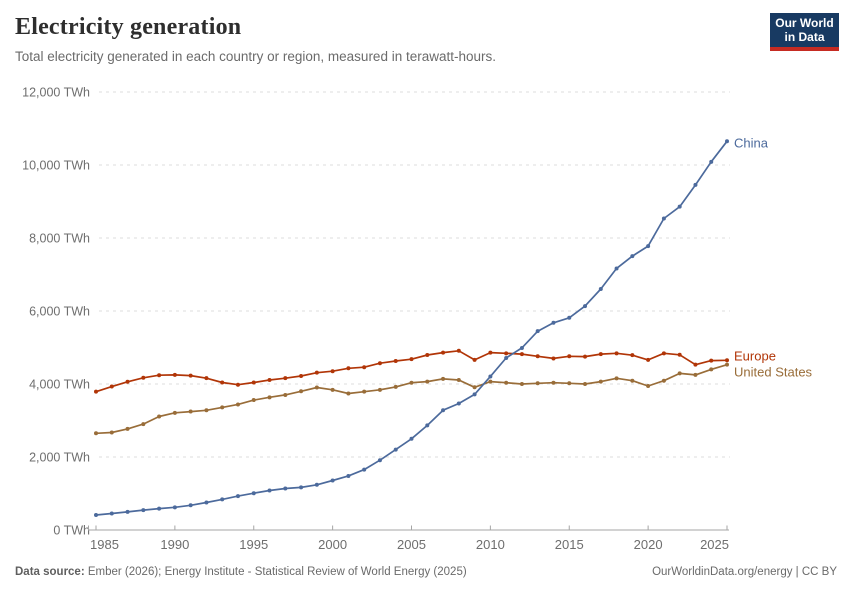 Image resolution: width=850 pixels, height=600 pixels. I want to click on svg-text: 4,000 TWh, so click(59, 385).